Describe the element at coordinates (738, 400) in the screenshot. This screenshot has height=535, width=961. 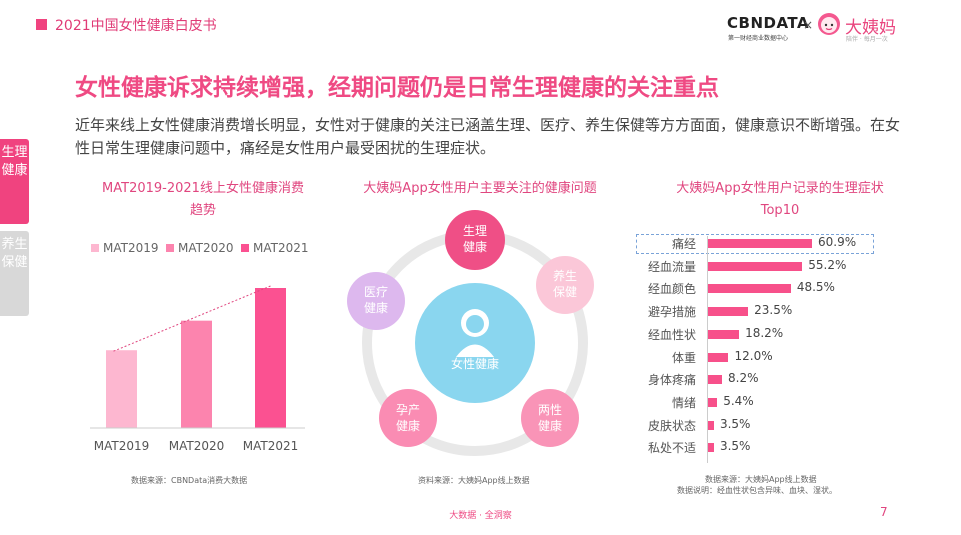
I see `value-label: 5.4%` at that location.